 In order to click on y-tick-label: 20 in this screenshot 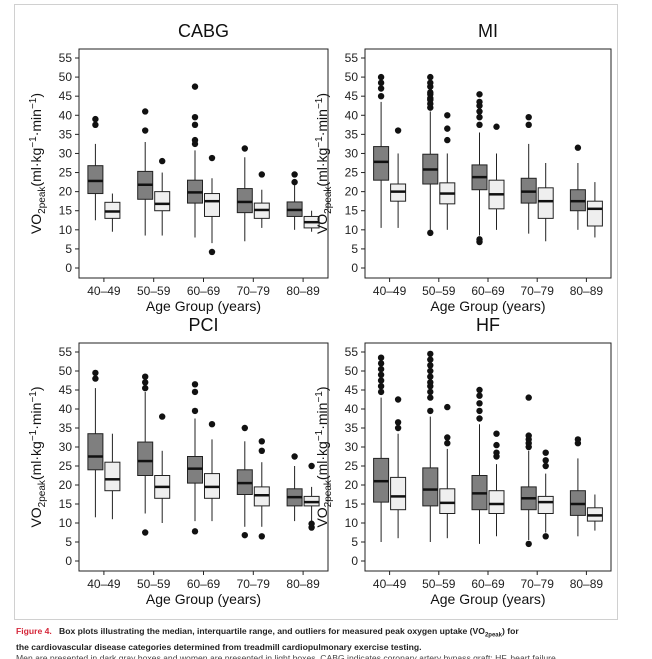, I will do `click(66, 485)`.